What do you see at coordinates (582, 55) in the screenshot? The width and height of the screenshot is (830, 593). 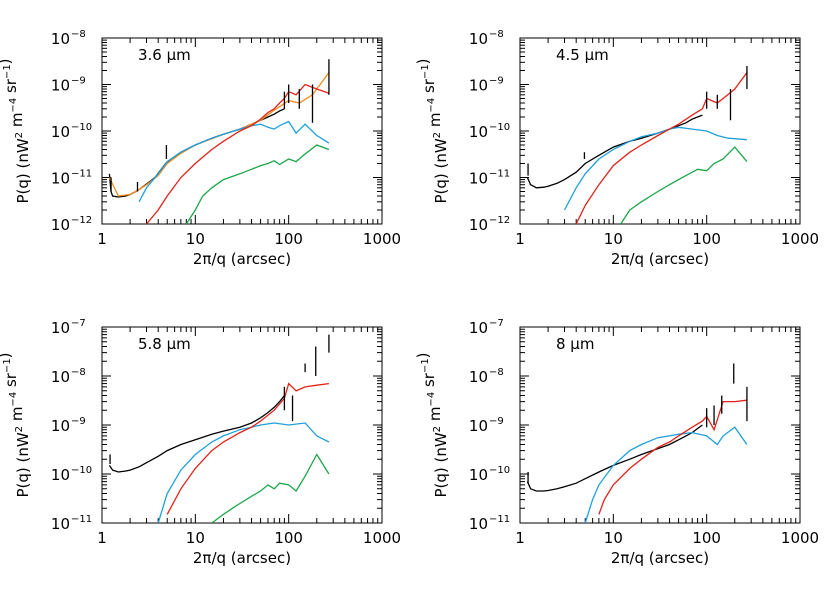 I see `panel-label: 4.5 μm` at bounding box center [582, 55].